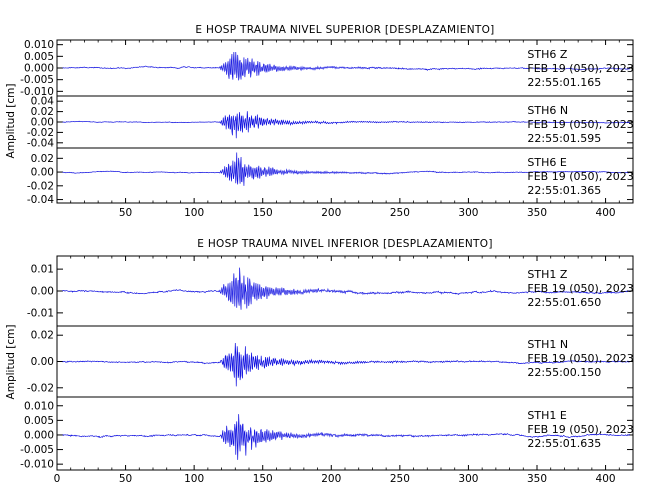 Image resolution: width=650 pixels, height=500 pixels. I want to click on trace-time-label: 22:55:01.595, so click(564, 138).